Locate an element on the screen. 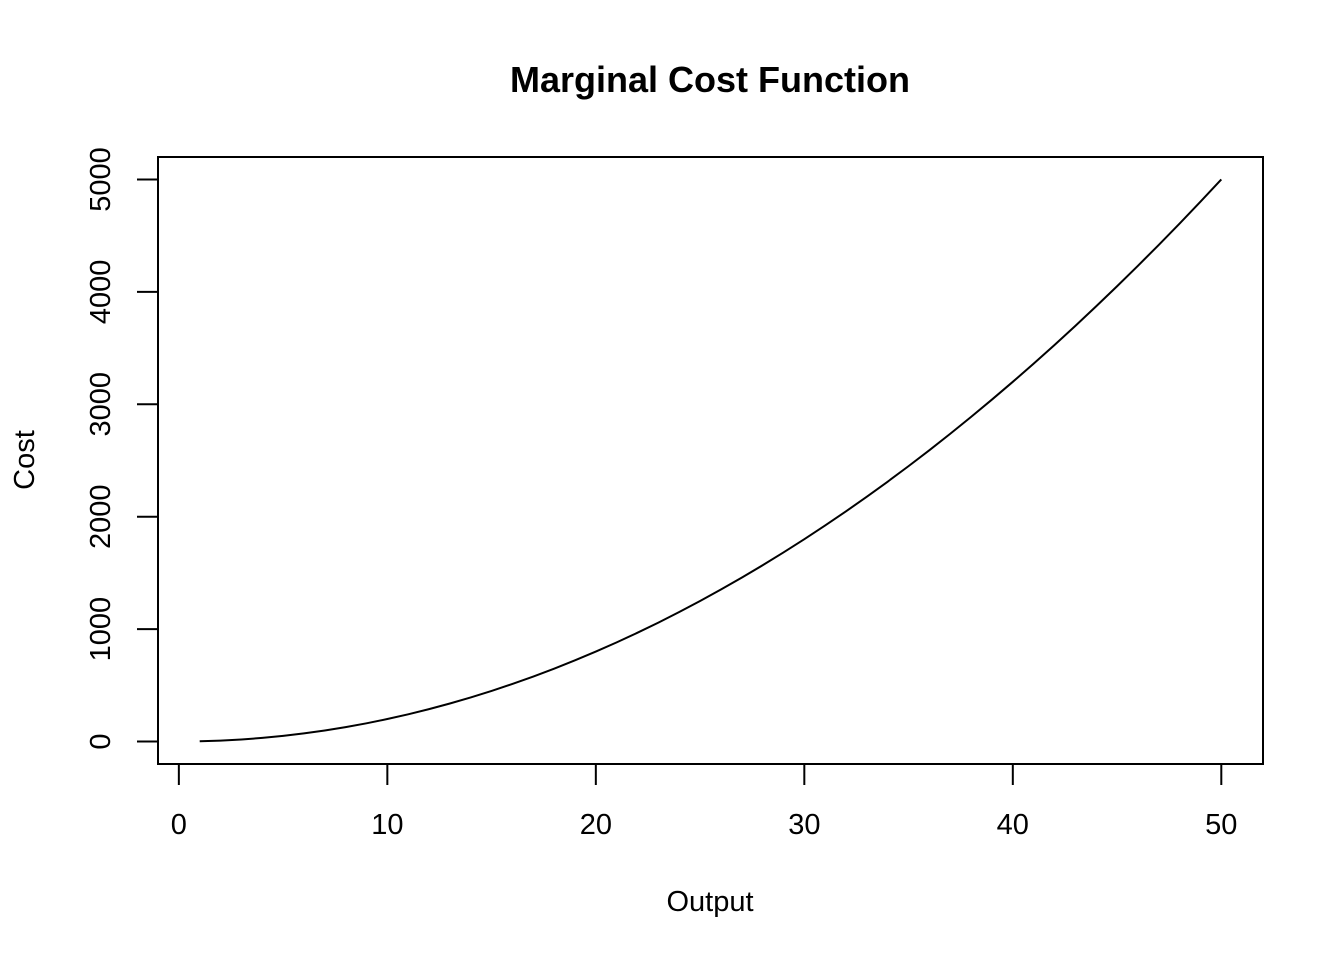  x-tick-label: 10 is located at coordinates (387, 825).